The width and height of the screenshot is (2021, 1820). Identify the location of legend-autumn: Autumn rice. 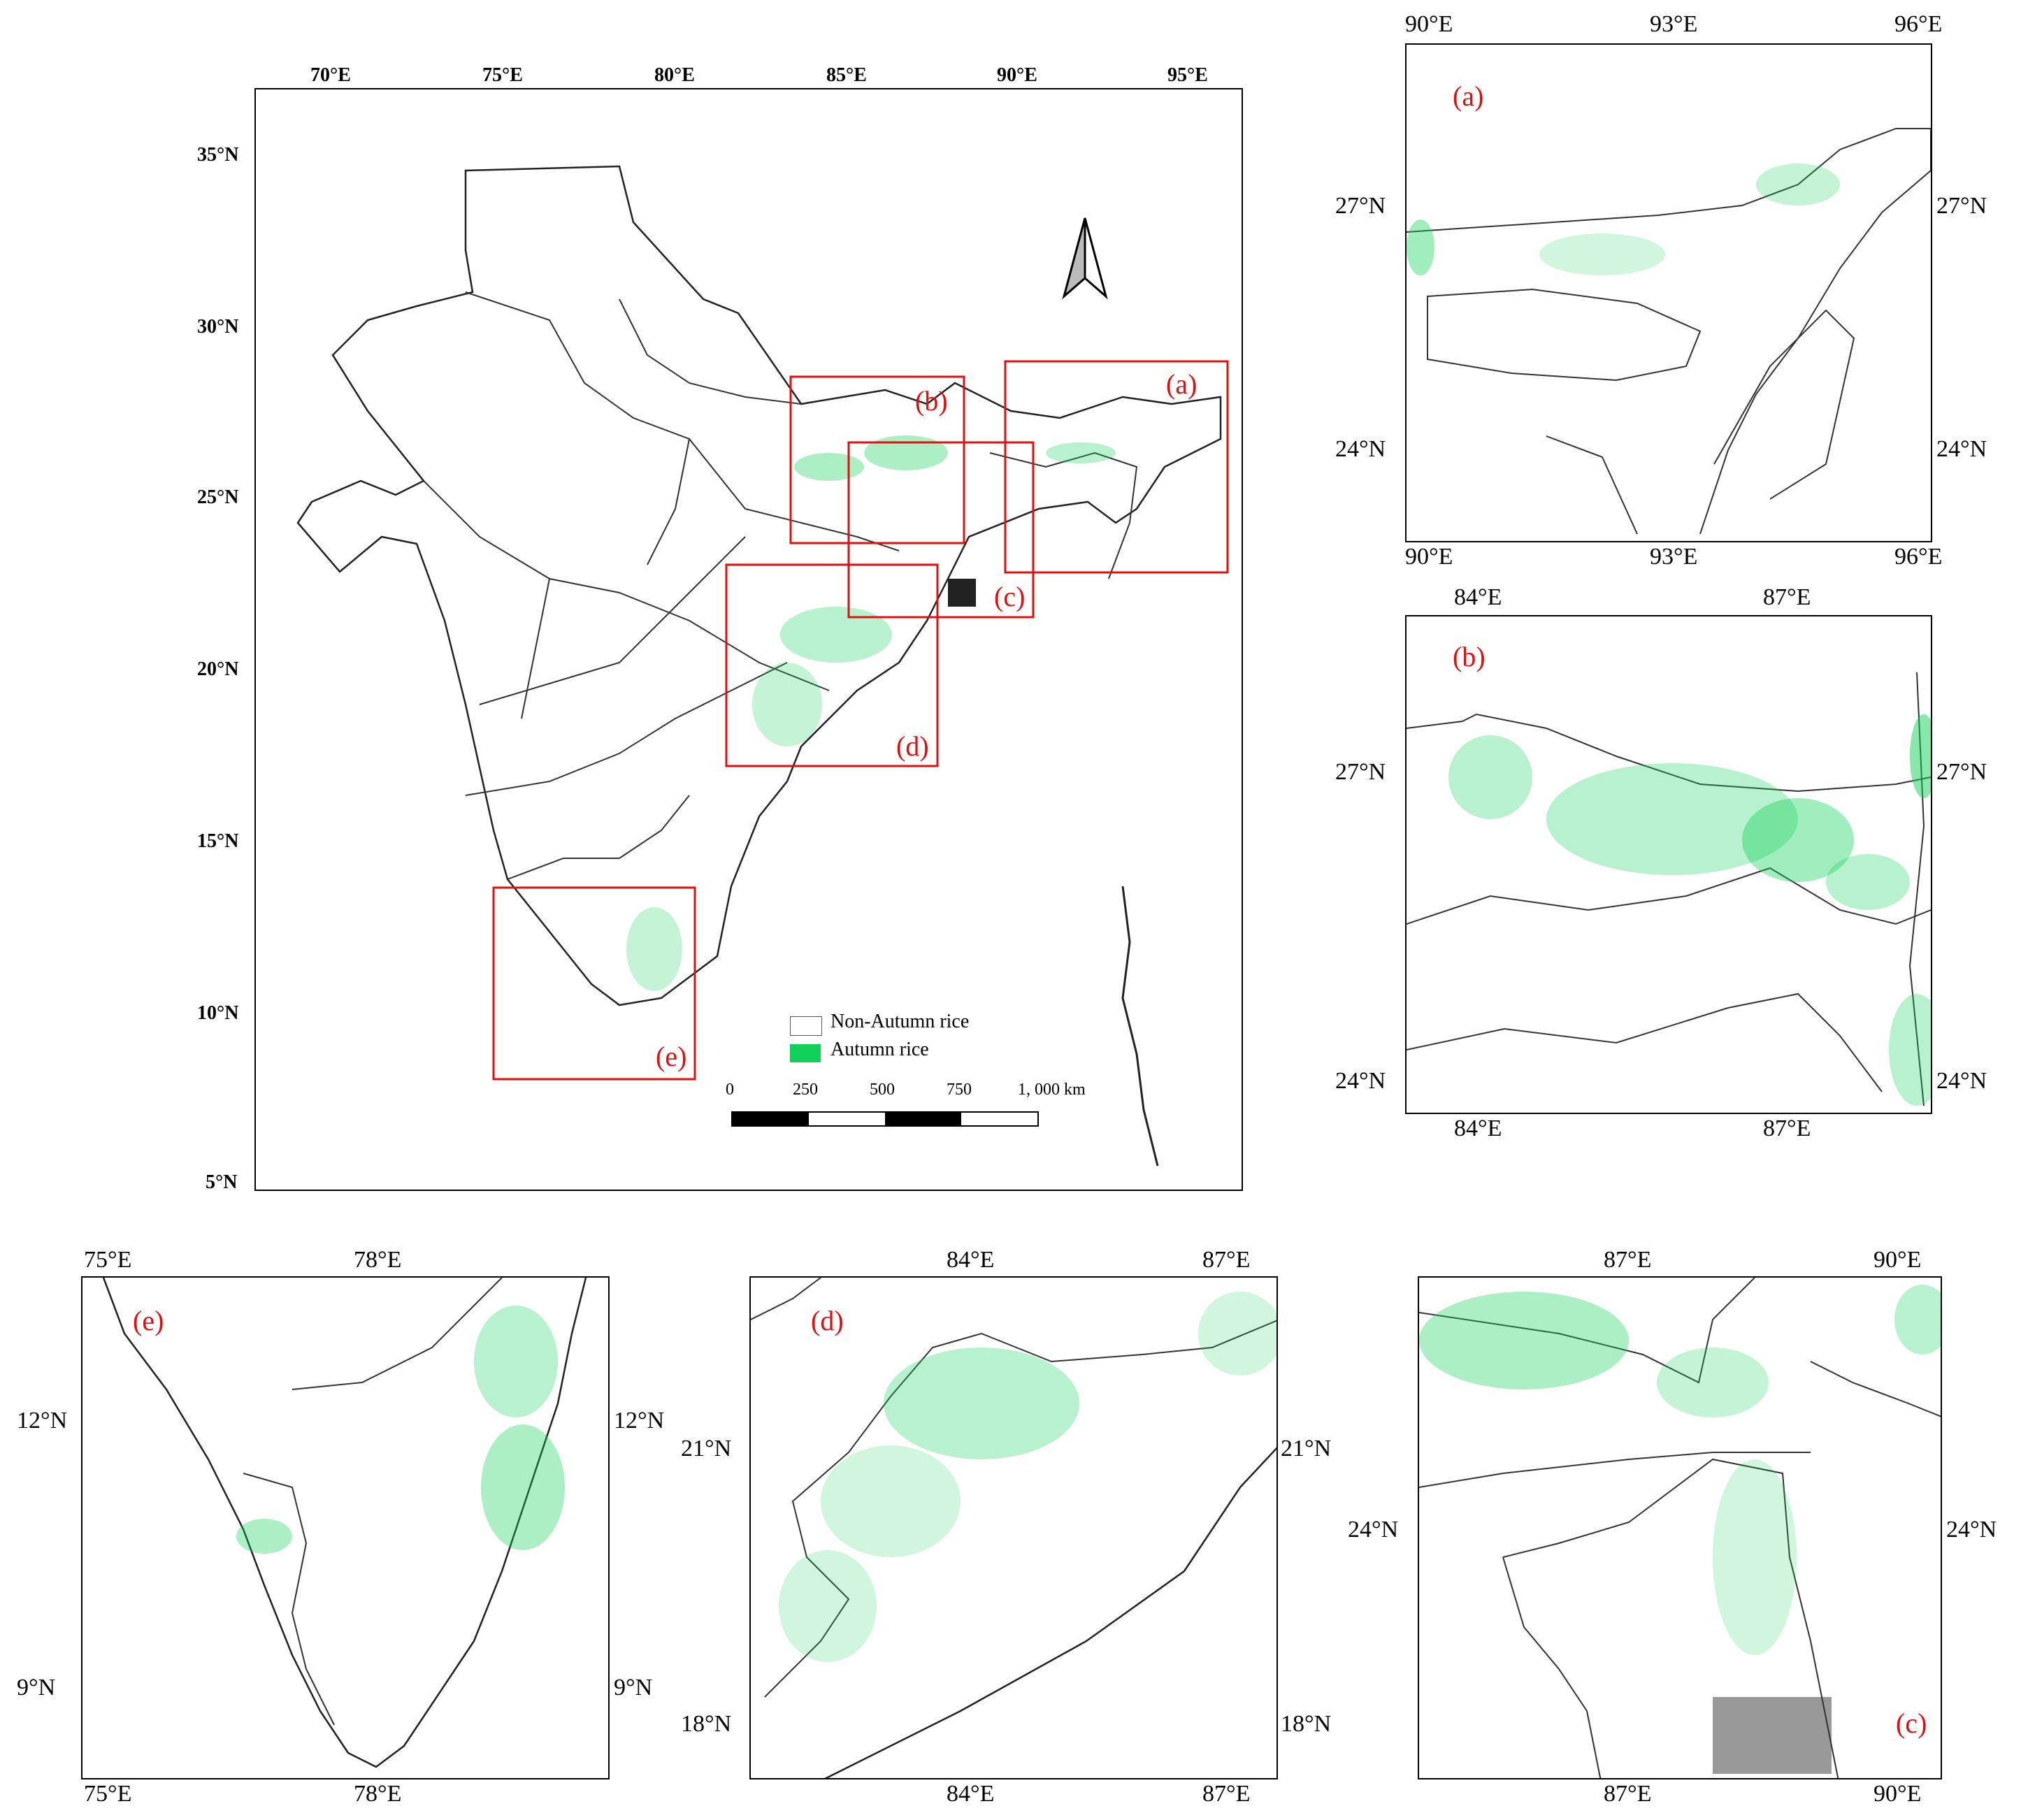
(879, 1049).